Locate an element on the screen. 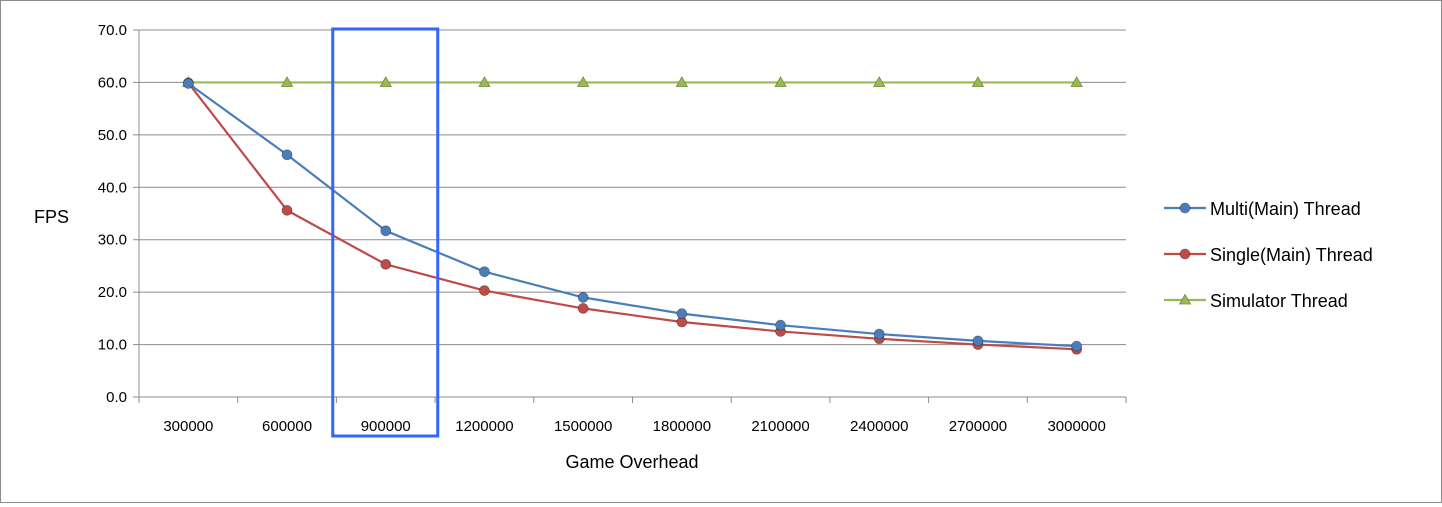  x-tick-label: 600000 is located at coordinates (287, 426).